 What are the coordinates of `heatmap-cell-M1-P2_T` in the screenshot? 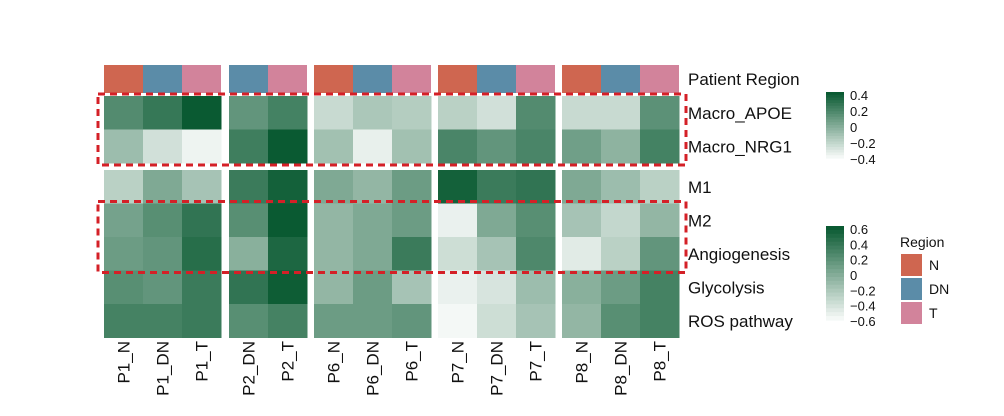 It's located at (288, 187).